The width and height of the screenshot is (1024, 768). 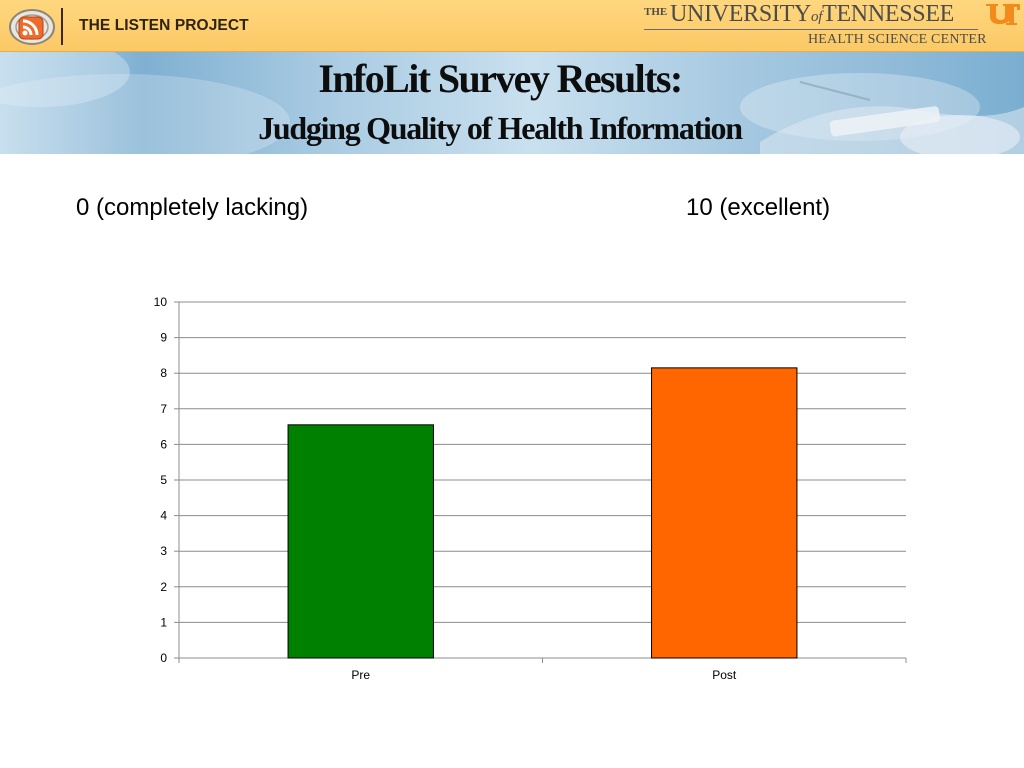 What do you see at coordinates (164, 25) in the screenshot?
I see `project-name: THE LISTEN PROJECT` at bounding box center [164, 25].